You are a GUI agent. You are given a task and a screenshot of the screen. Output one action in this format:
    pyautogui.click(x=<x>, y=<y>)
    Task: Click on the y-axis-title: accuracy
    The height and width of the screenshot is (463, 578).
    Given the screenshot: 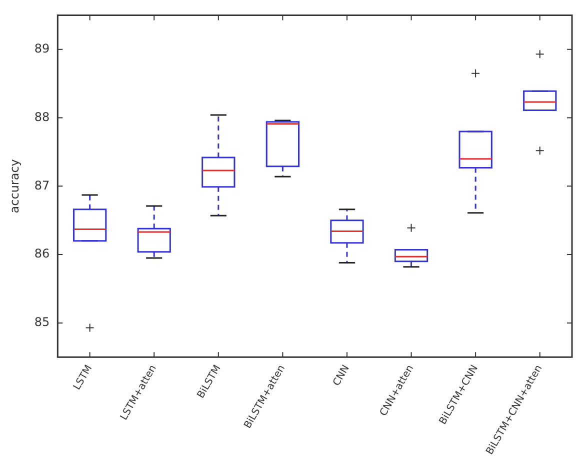 What is the action you would take?
    pyautogui.click(x=14, y=186)
    